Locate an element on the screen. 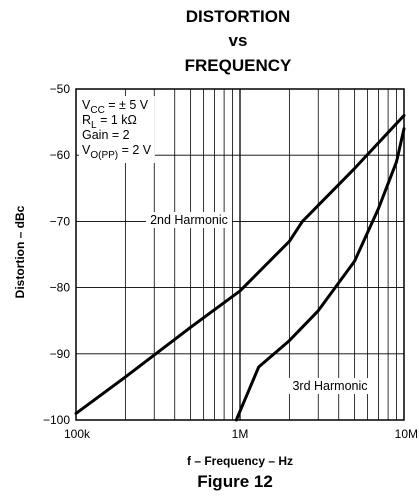 The width and height of the screenshot is (419, 504). y-tick-label: −70 is located at coordinates (60, 221).